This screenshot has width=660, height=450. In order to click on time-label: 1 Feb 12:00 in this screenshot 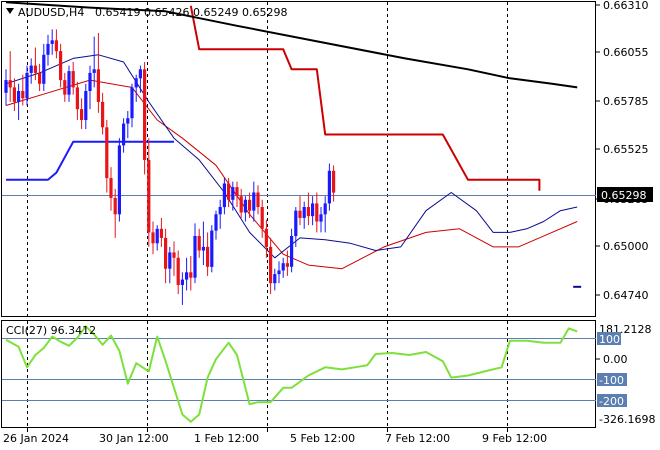, I will do `click(226, 438)`.